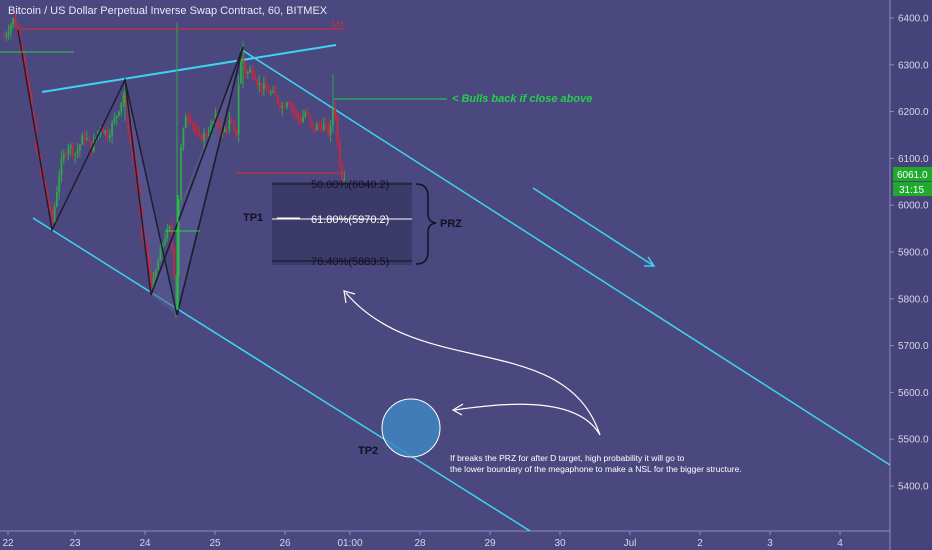  Describe the element at coordinates (700, 543) in the screenshot. I see `x-tick-label: 2` at that location.